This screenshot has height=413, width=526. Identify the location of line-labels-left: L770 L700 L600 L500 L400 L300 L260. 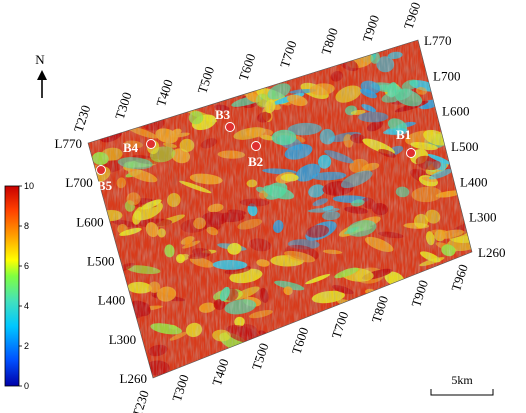
(101, 261).